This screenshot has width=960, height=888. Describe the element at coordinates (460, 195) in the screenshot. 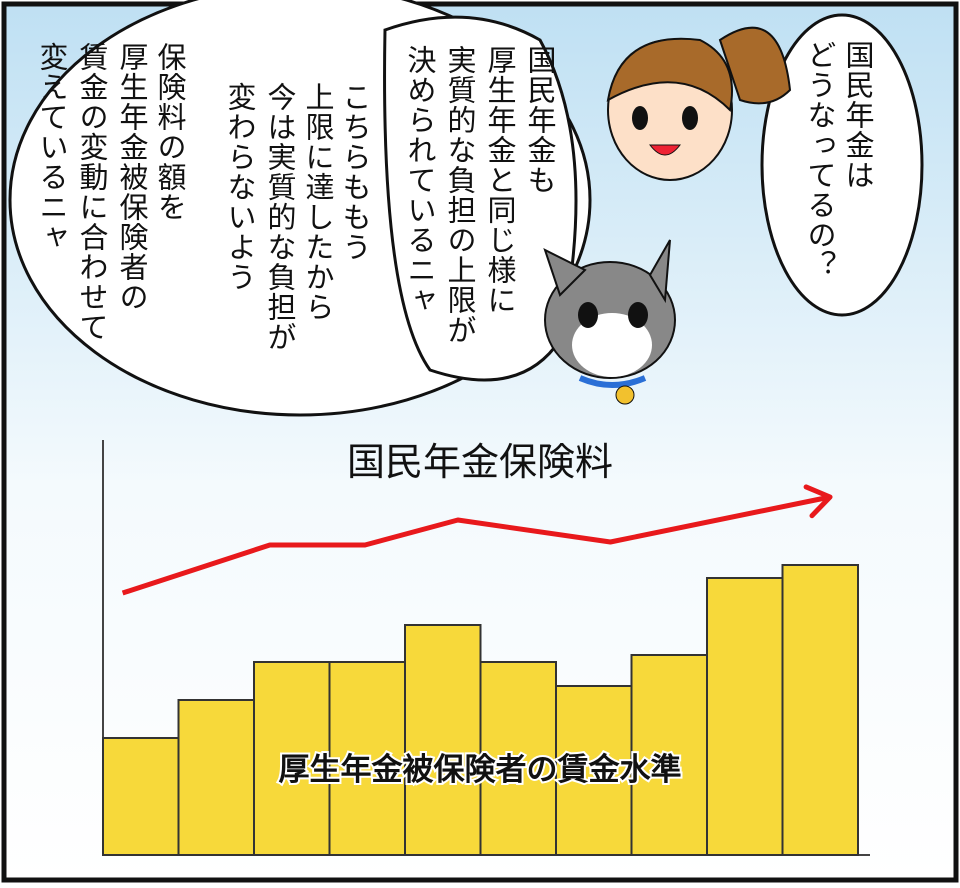

I see `speech-text: 実質的な負担の上限が` at that location.